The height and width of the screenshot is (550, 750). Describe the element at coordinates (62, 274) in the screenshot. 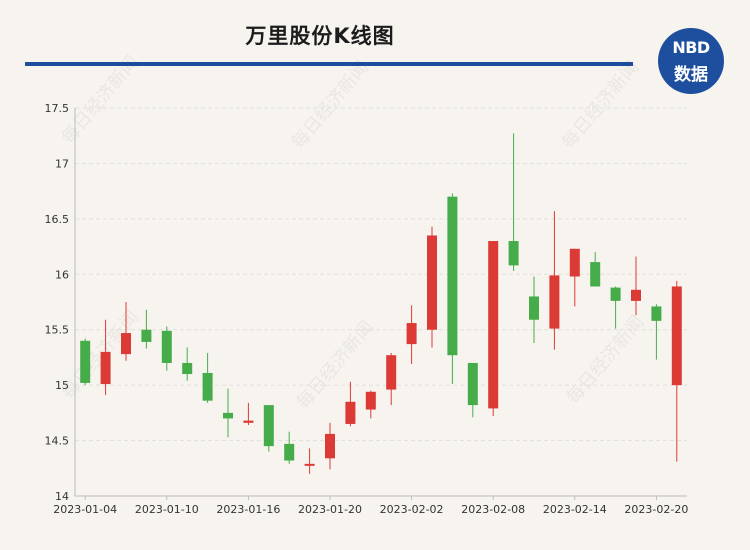

I see `y-tick-label: 16` at that location.